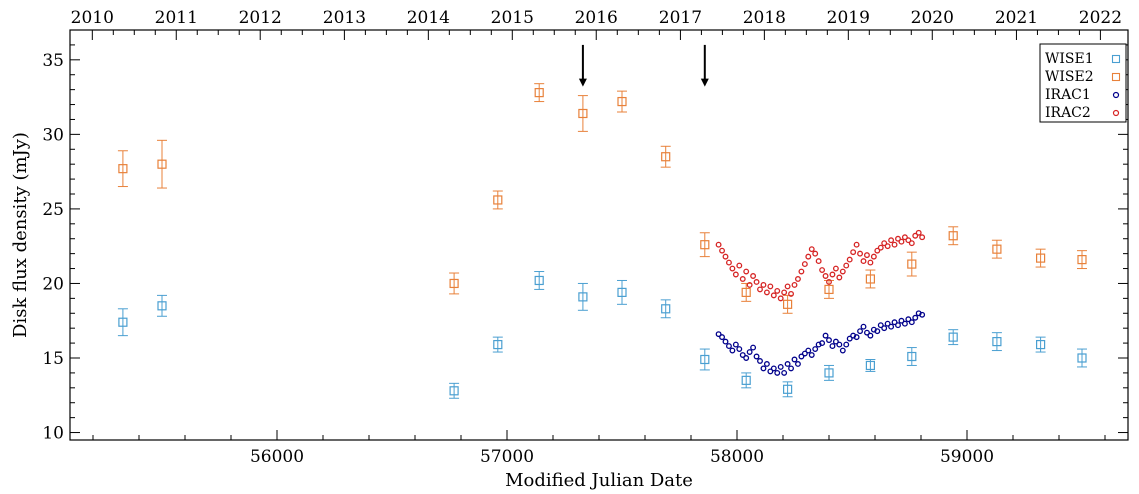  I want to click on legend-marker-wise1, so click(1116, 59).